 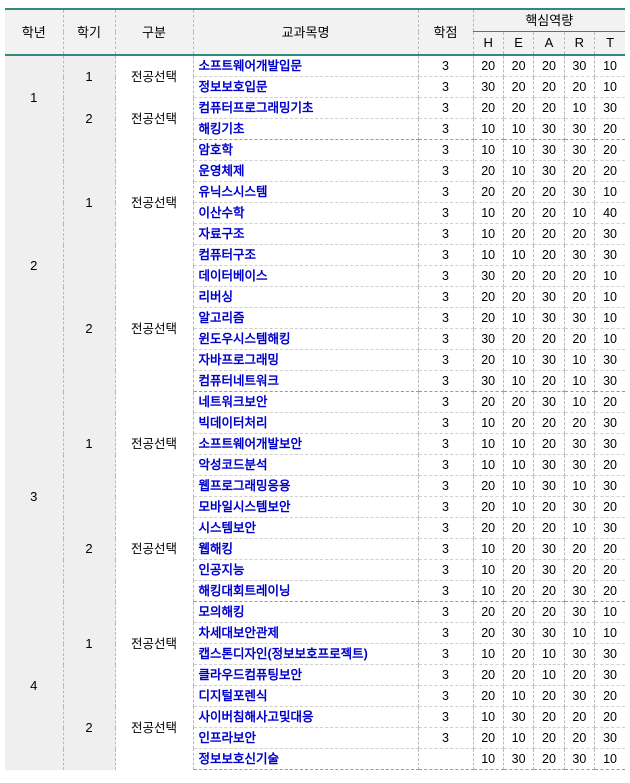 I want to click on table-row: 사이버침해사고및대응 3 10 30 20 20 20, so click(x=315, y=717).